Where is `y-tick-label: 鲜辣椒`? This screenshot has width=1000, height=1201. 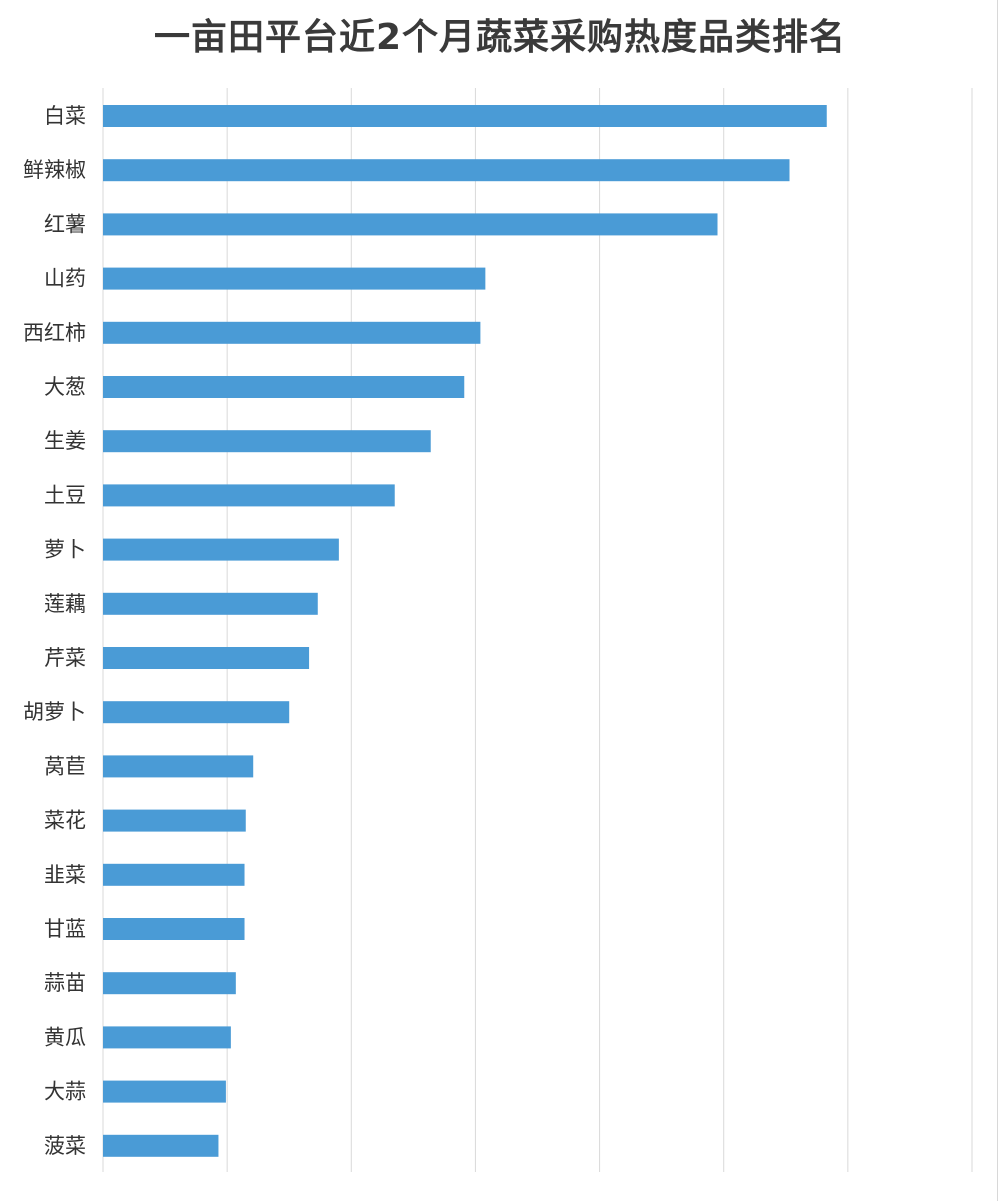
y-tick-label: 鲜辣椒 is located at coordinates (54, 170).